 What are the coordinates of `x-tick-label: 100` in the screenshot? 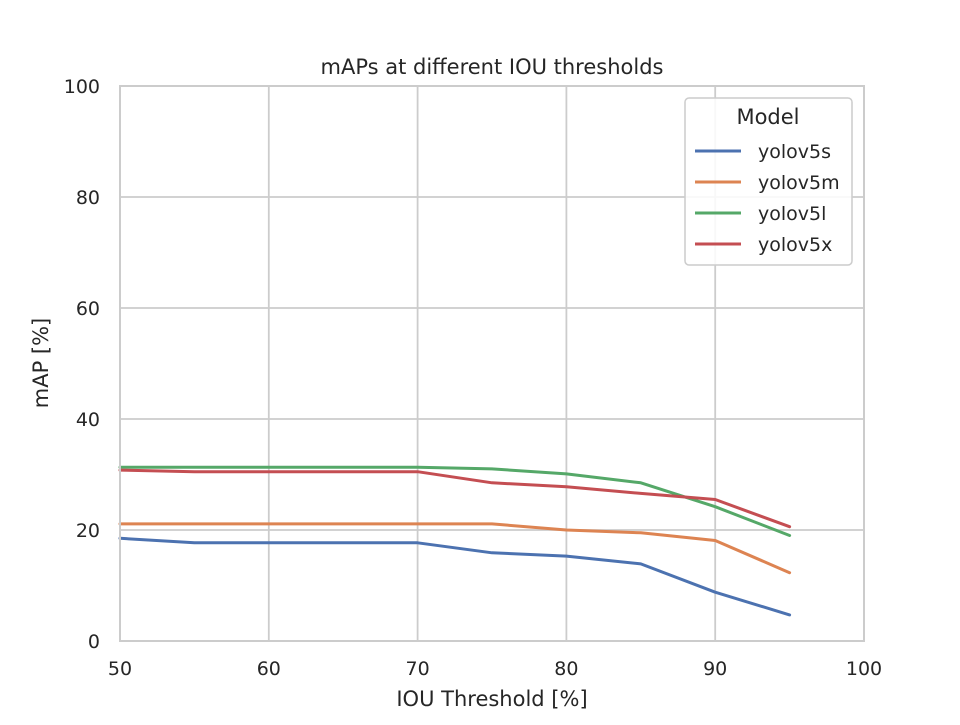 It's located at (864, 669).